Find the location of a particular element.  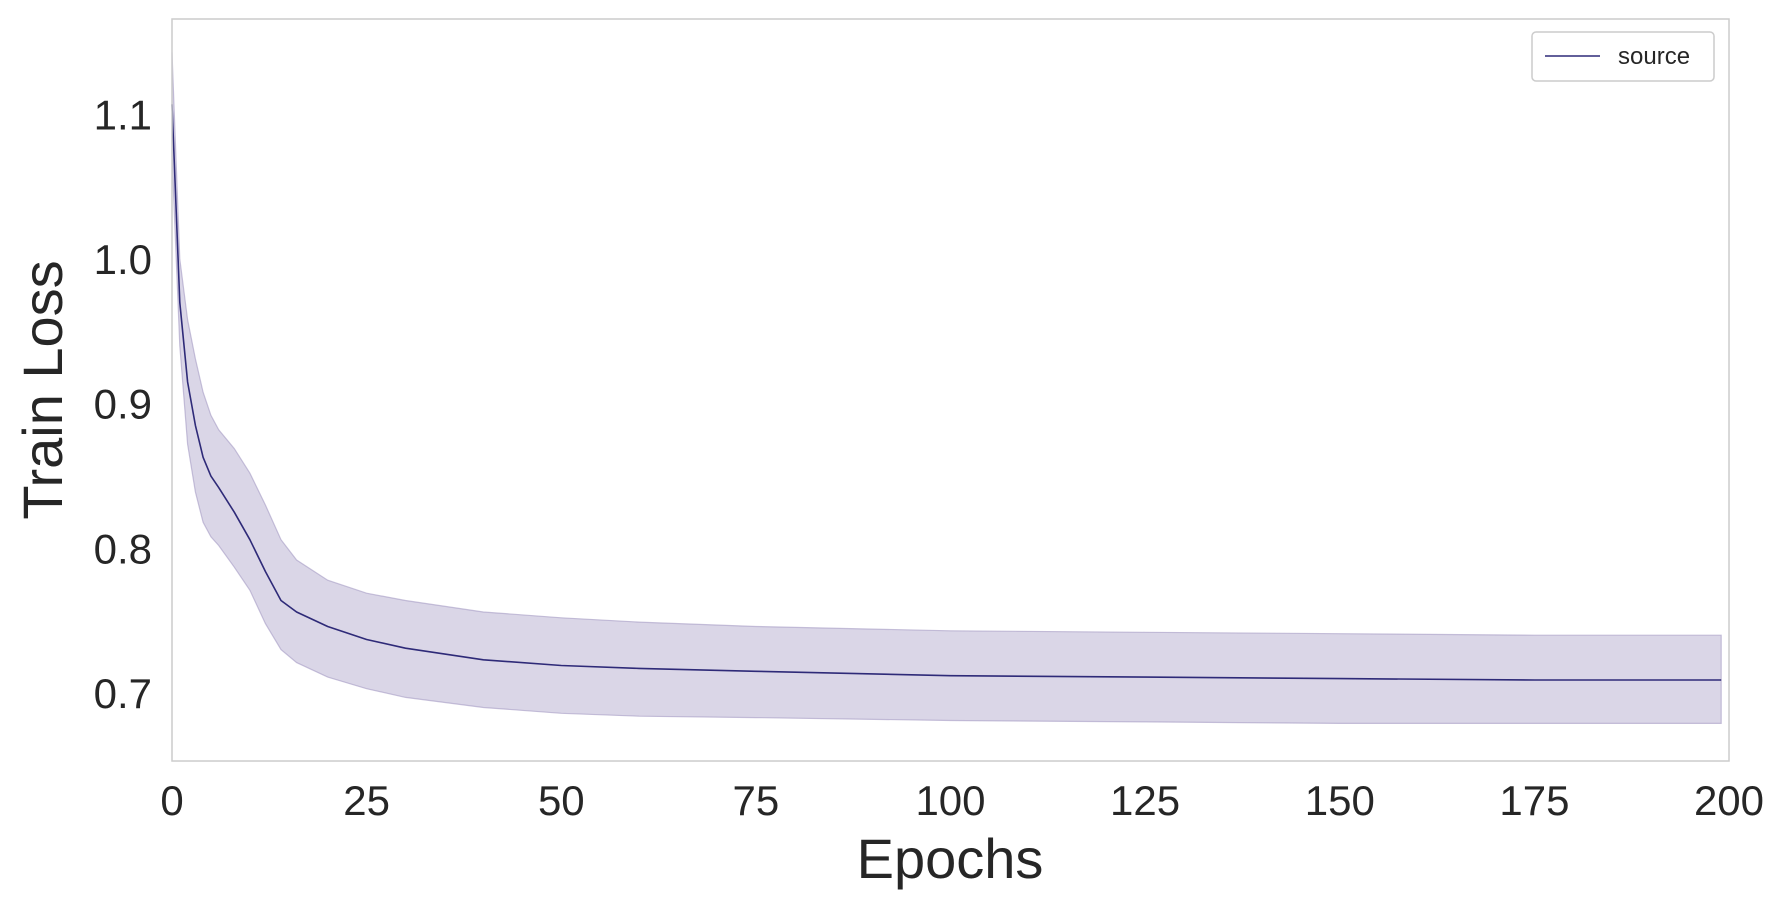

legend-label-source: source is located at coordinates (1654, 56).